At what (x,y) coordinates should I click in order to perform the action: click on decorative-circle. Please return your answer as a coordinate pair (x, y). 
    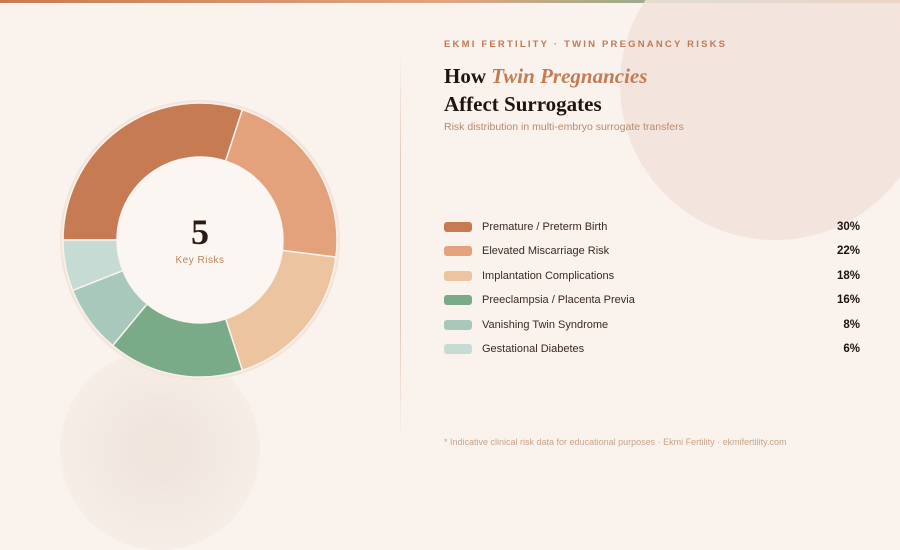
    Looking at the image, I should click on (760, 120).